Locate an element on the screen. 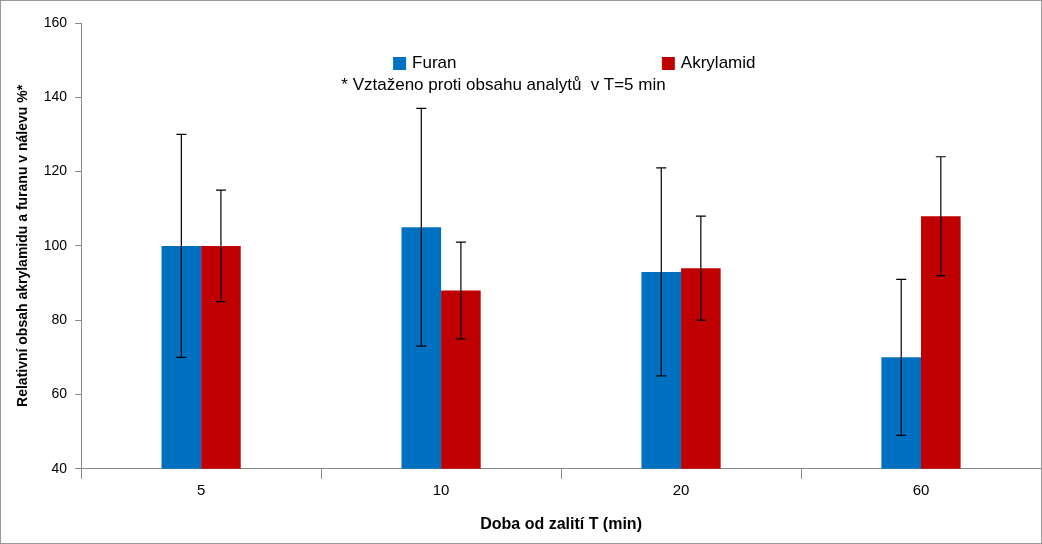  annotation: * Vztaženo proti obsahu analytů v T=5 min is located at coordinates (503, 84).